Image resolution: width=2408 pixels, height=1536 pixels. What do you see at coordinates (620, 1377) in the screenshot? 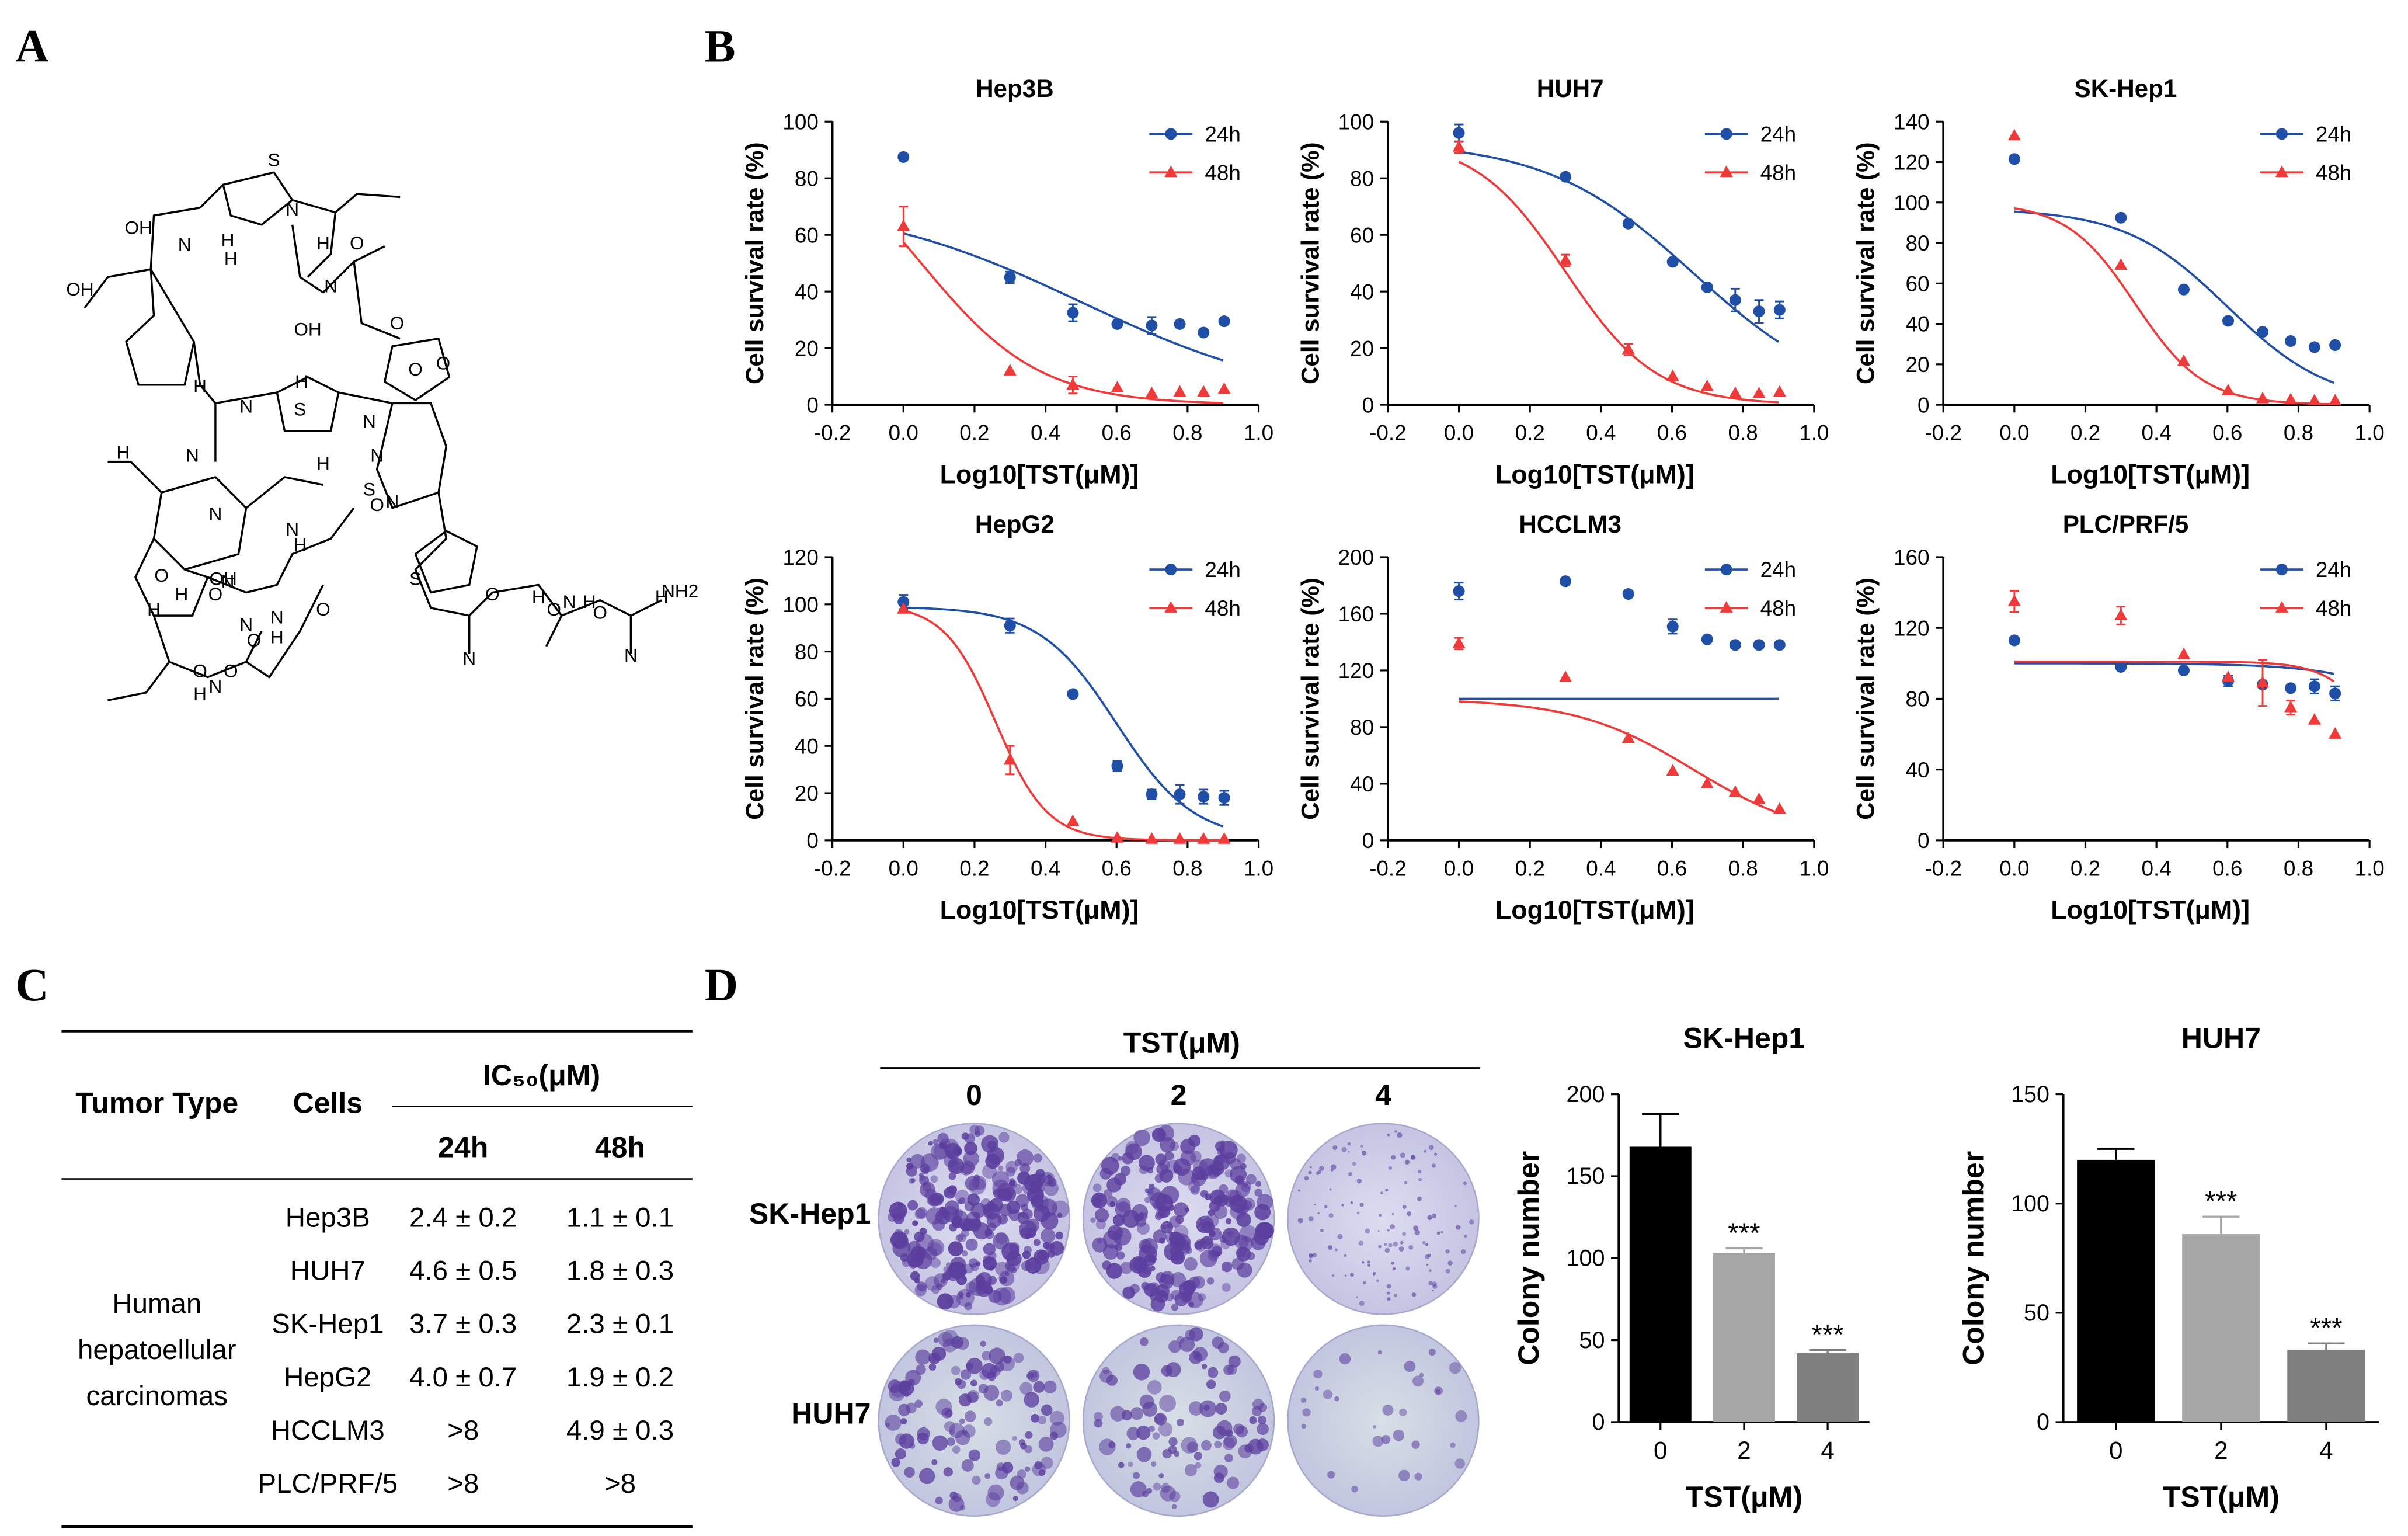
I see `ic50-48h: 1.9 ± 0.2` at bounding box center [620, 1377].